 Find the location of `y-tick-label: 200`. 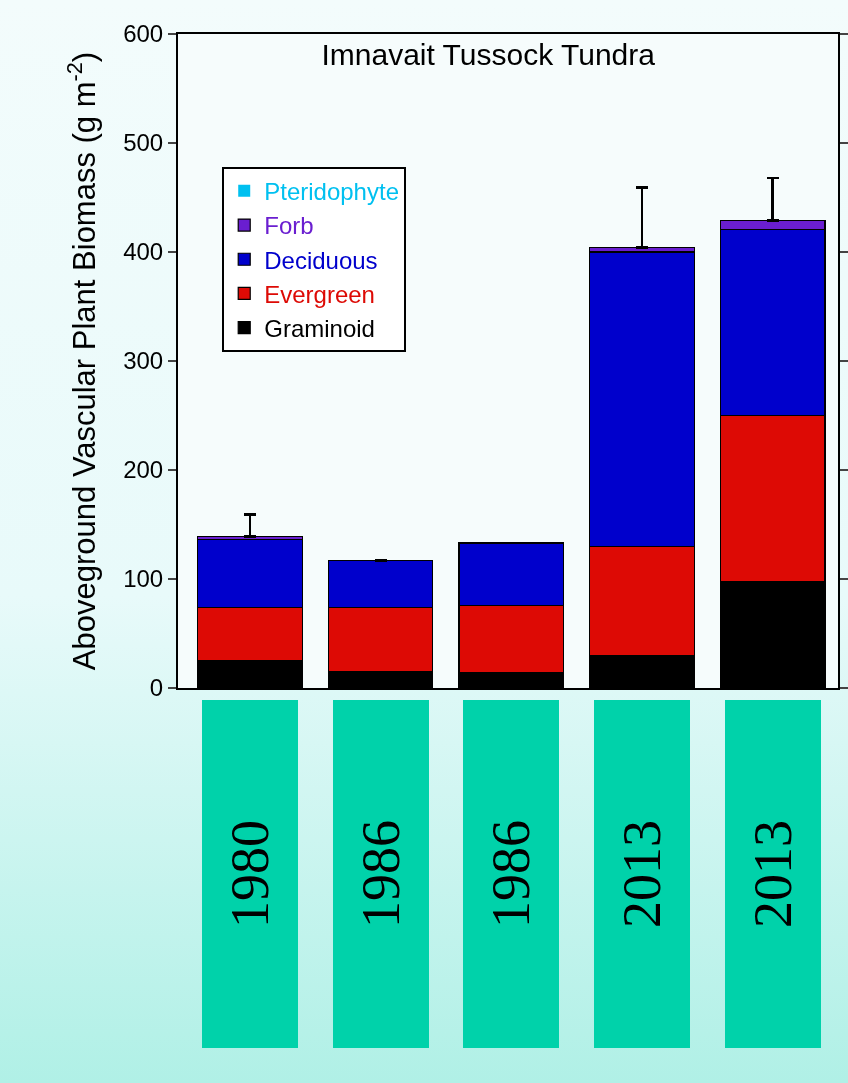

y-tick-label: 200 is located at coordinates (143, 470).